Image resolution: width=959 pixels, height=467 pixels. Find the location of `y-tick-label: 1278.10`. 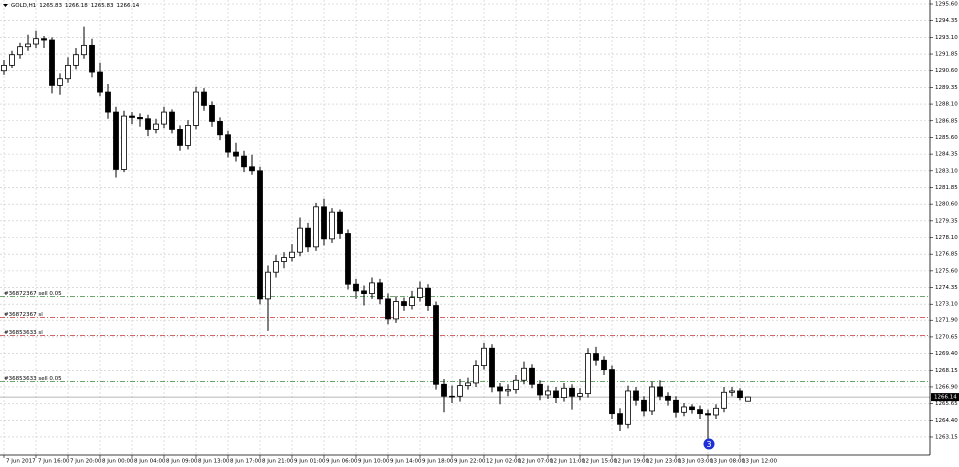

y-tick-label: 1278.10 is located at coordinates (946, 238).